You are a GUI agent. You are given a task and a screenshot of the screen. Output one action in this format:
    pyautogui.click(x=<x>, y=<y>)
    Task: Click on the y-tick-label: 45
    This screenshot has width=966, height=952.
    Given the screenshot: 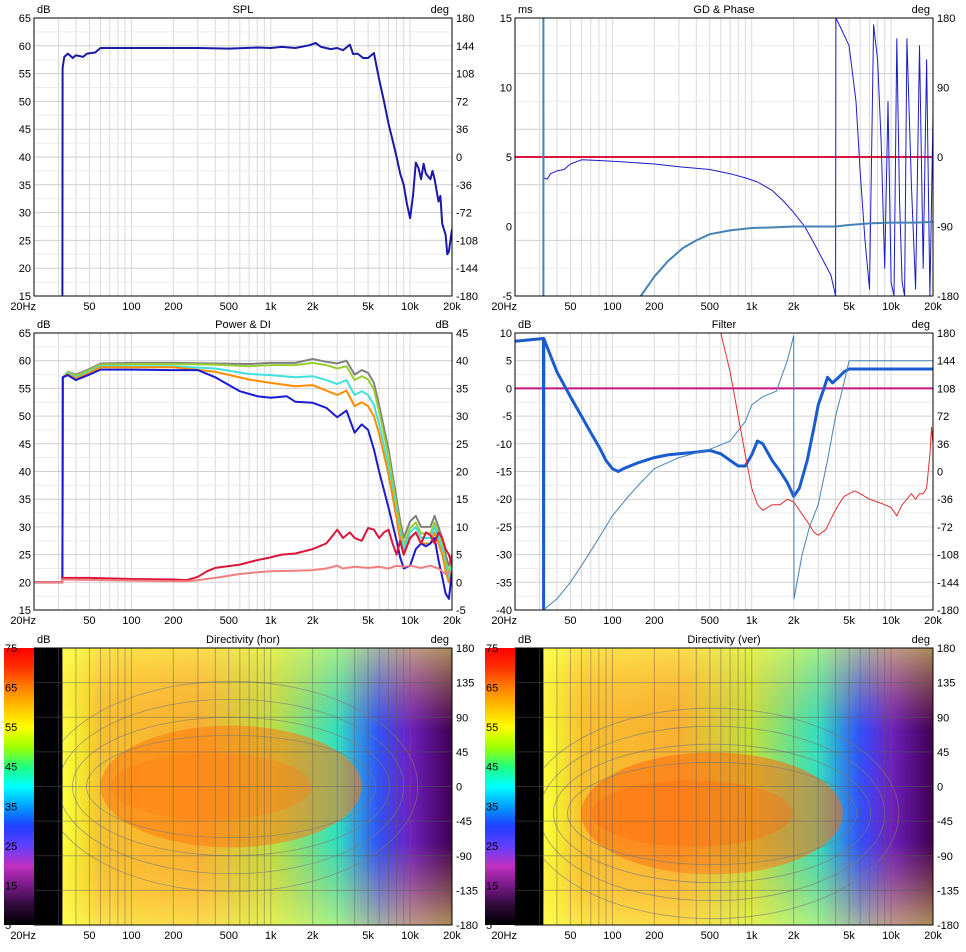 What is the action you would take?
    pyautogui.click(x=25, y=445)
    